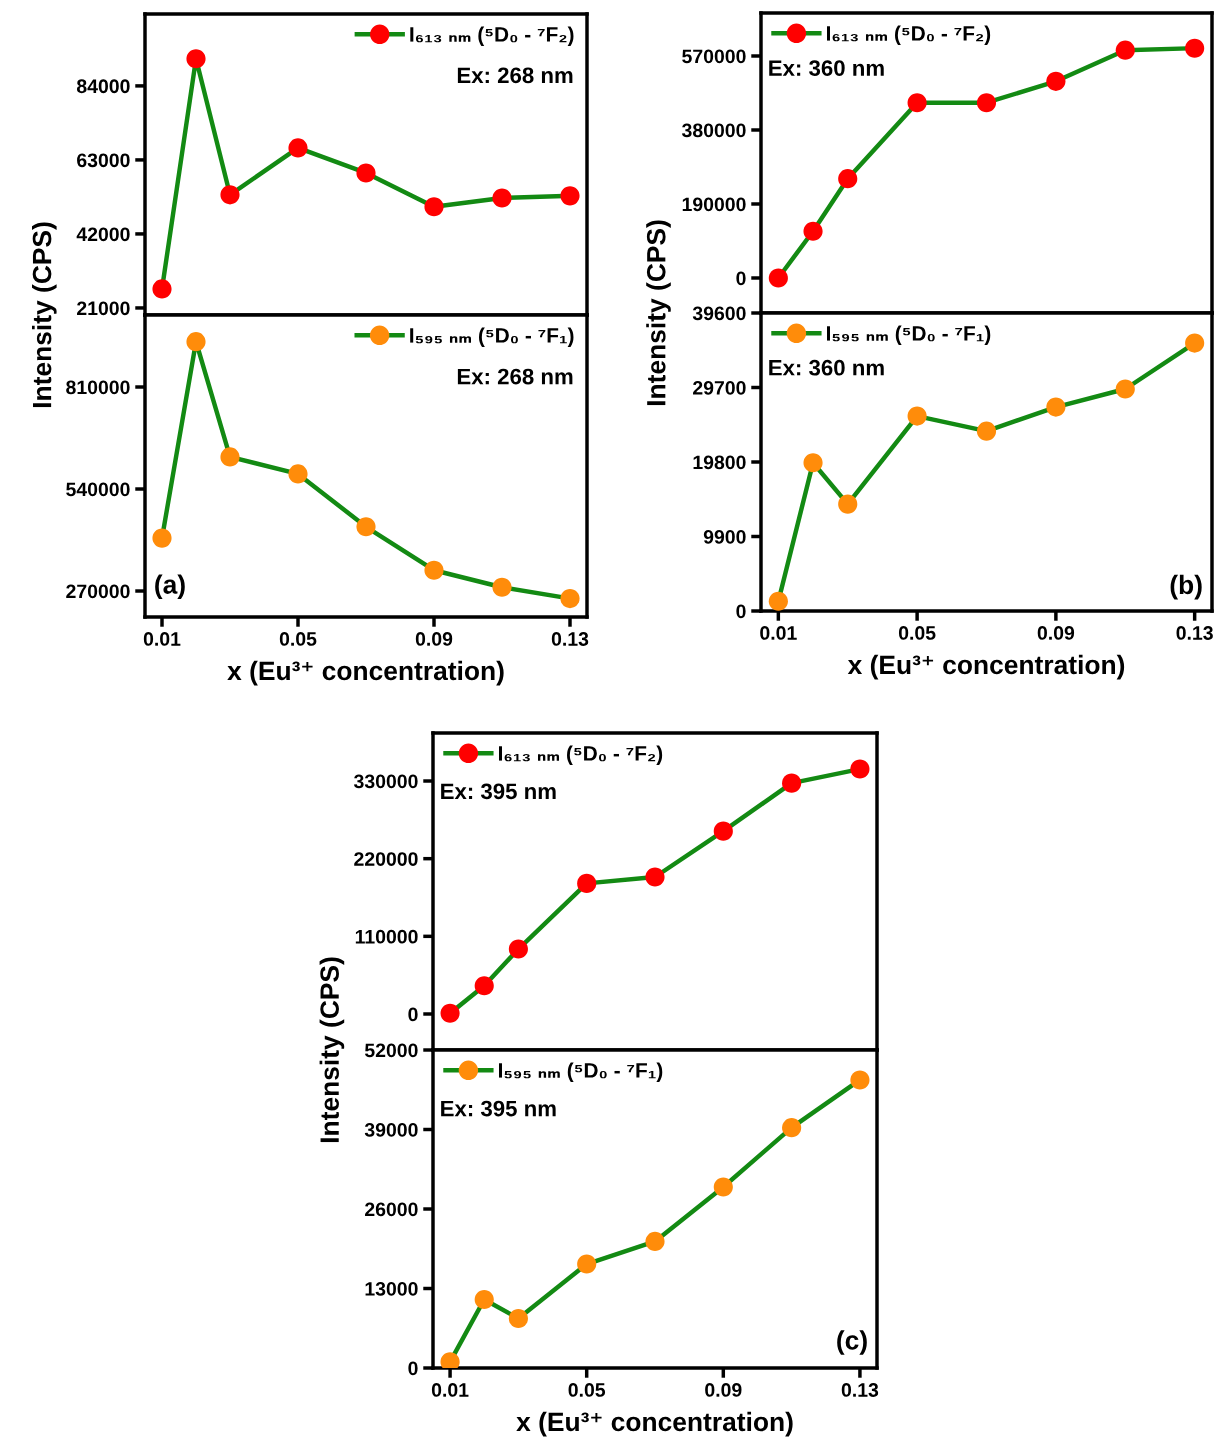  Describe the element at coordinates (391, 1050) in the screenshot. I see `y-tick-label: 52000` at that location.